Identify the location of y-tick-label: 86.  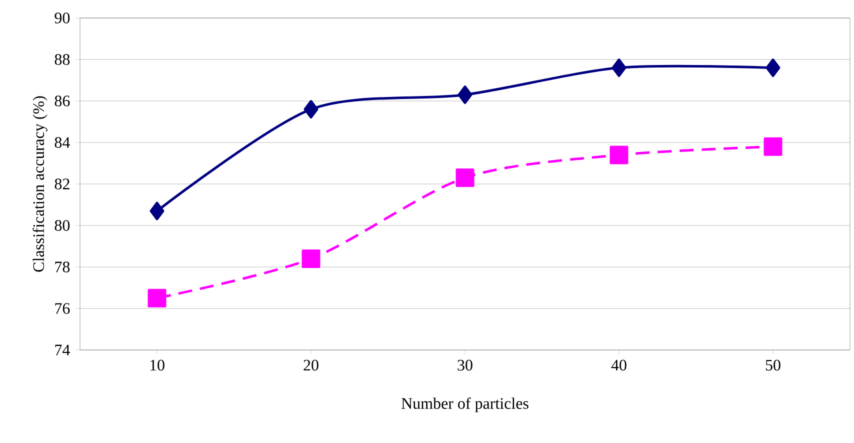
(62, 101).